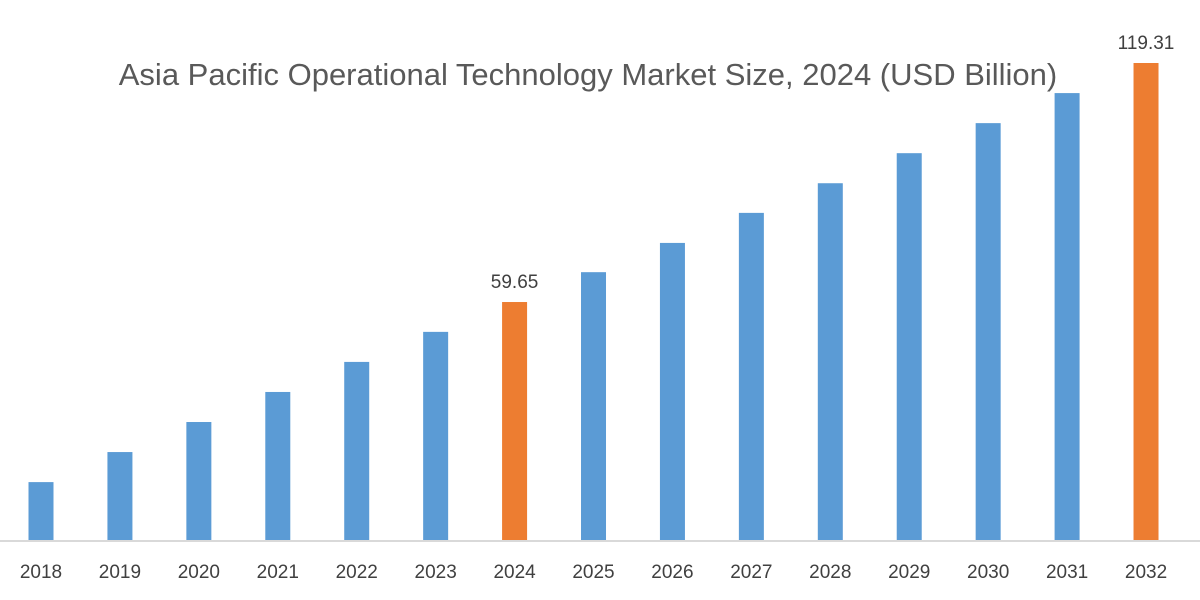 The image size is (1200, 600). I want to click on x-tick-2025: 2025, so click(593, 572).